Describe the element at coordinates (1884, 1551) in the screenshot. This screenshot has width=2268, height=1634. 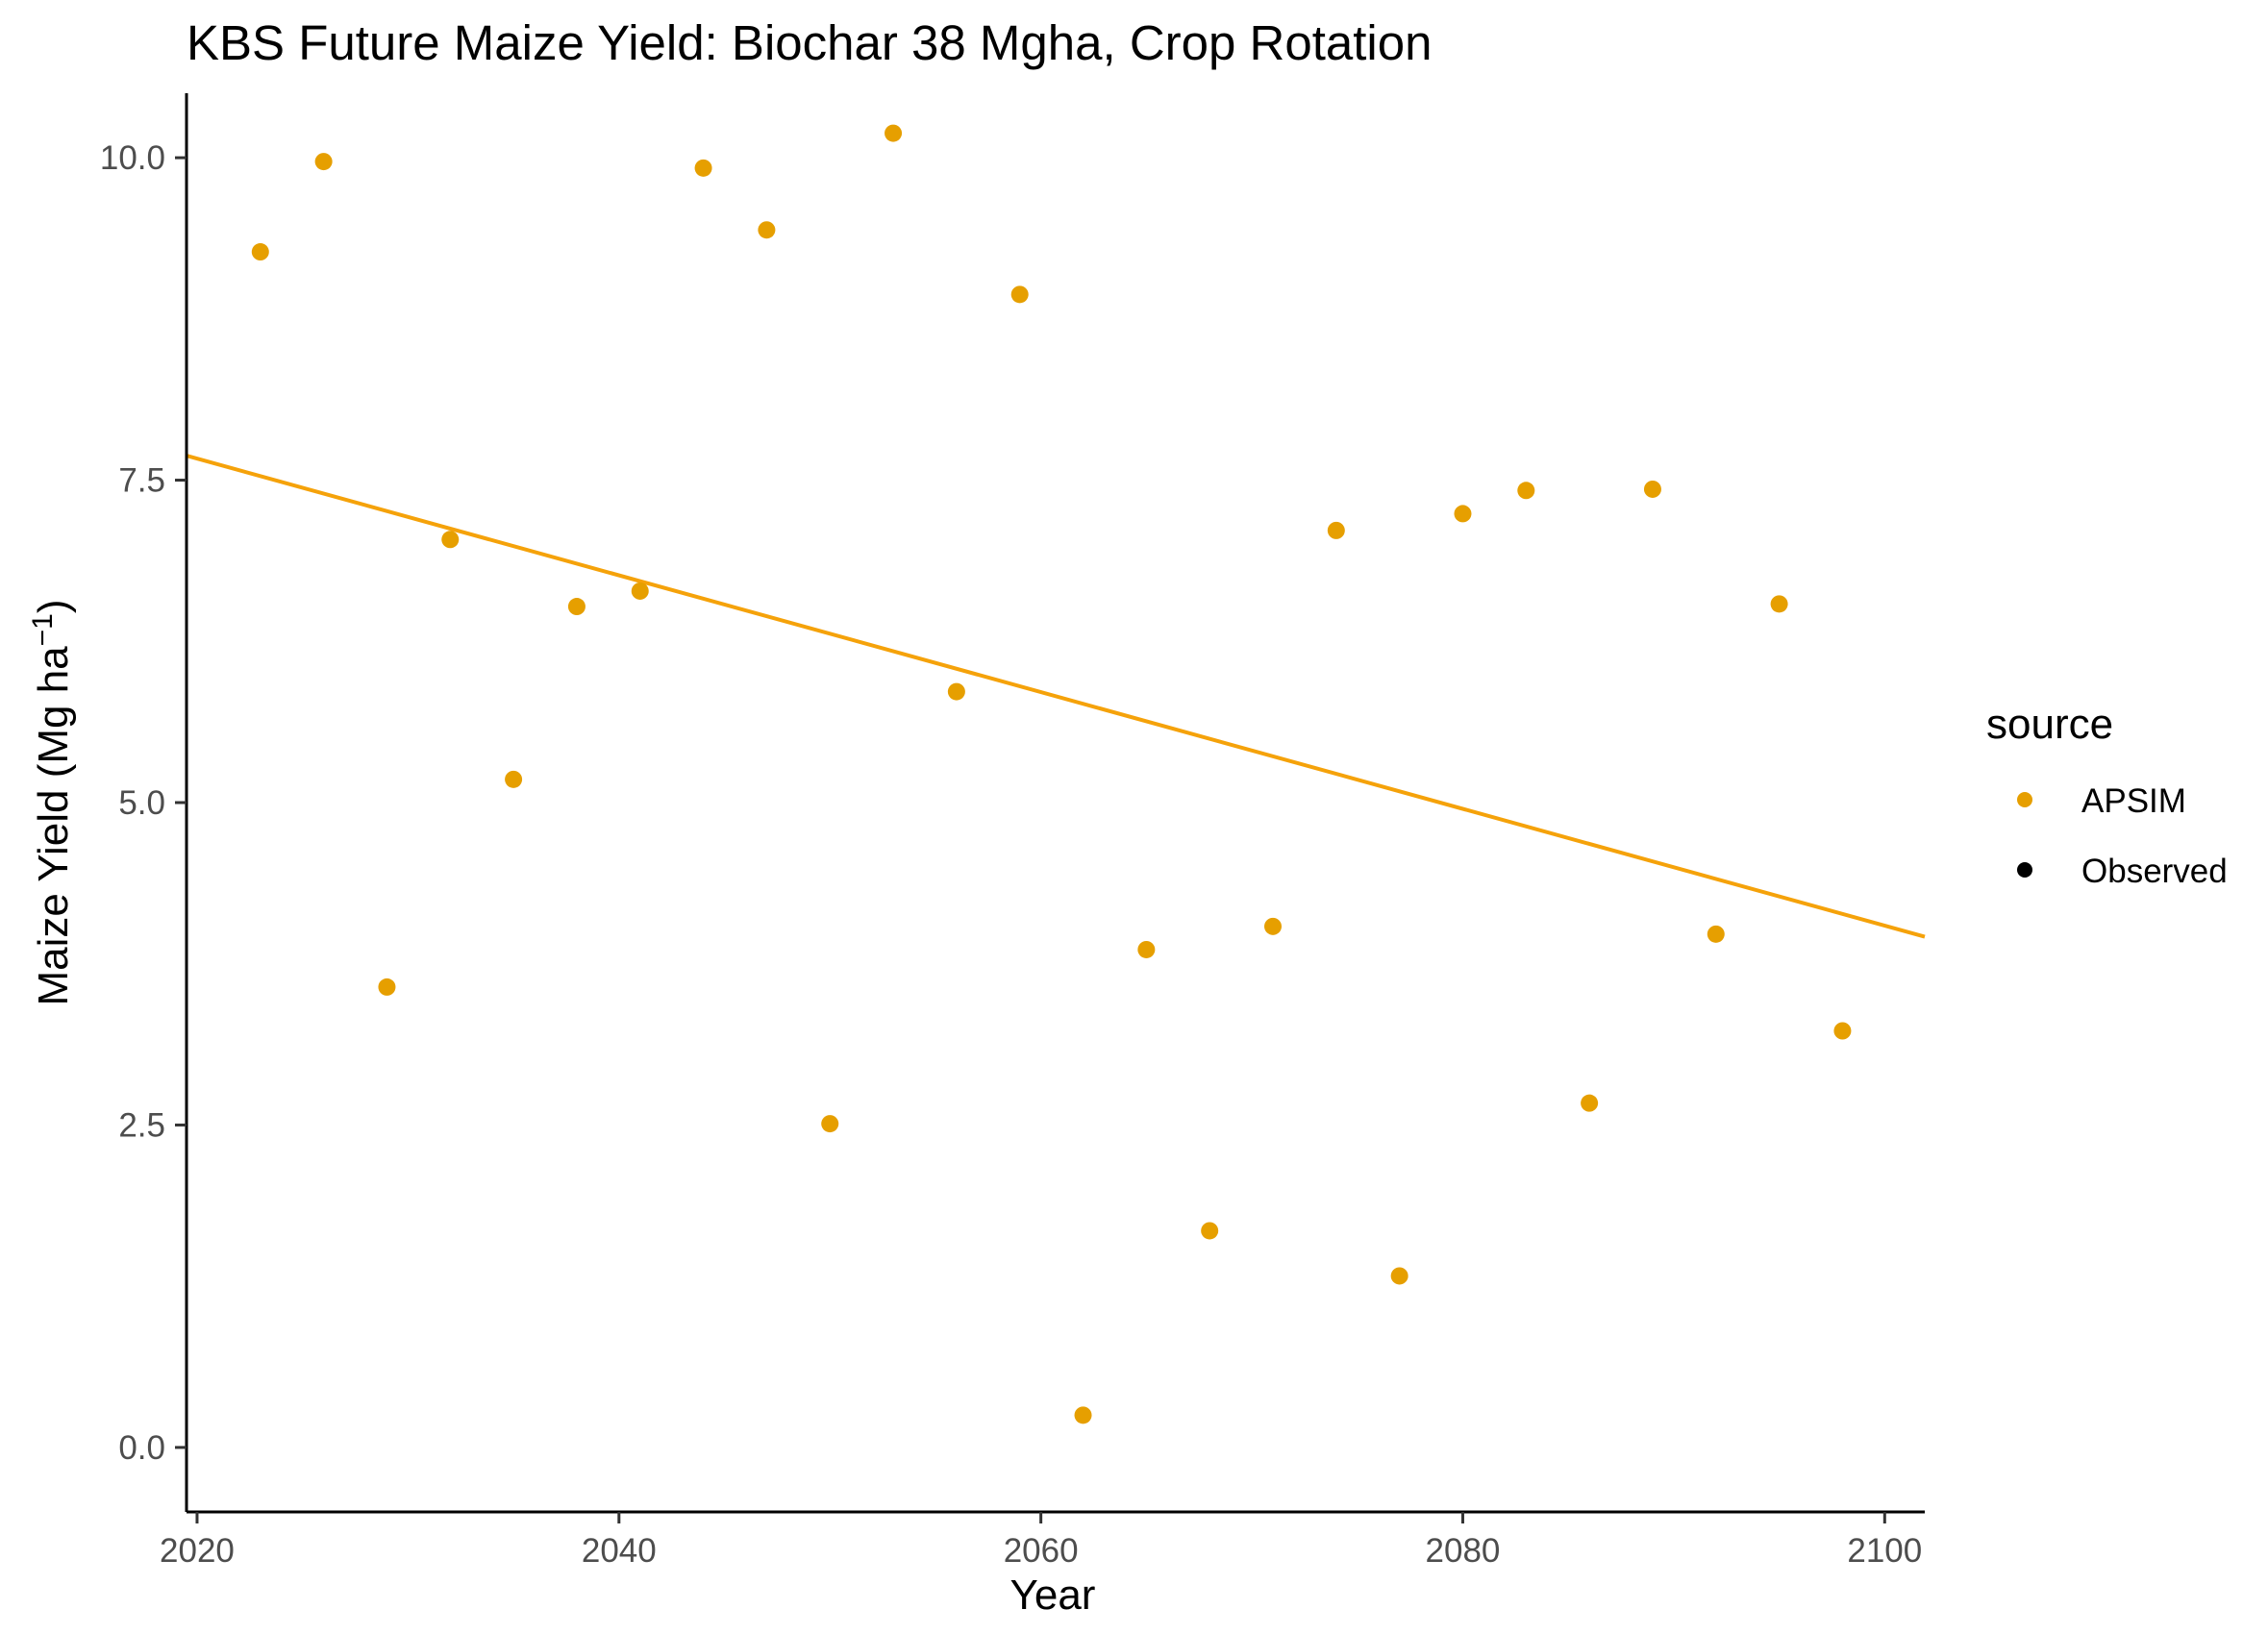
I see `x-tick-label: 2100` at that location.